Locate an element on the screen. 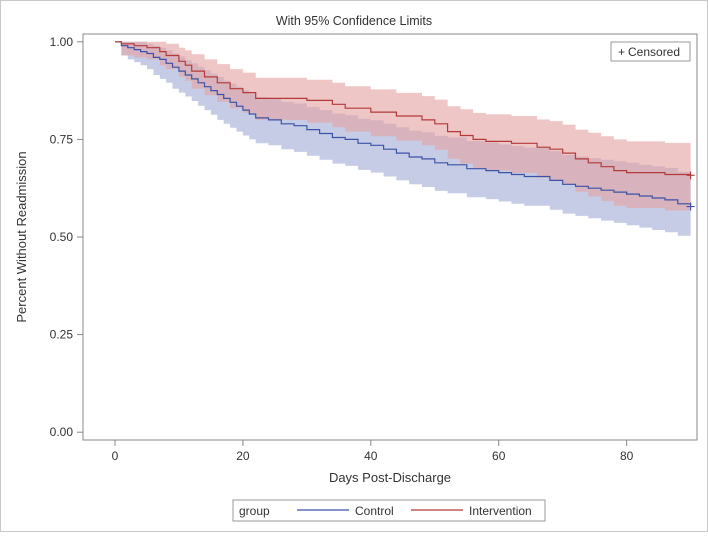 The width and height of the screenshot is (708, 536). x-tick-label: 60 is located at coordinates (499, 456).